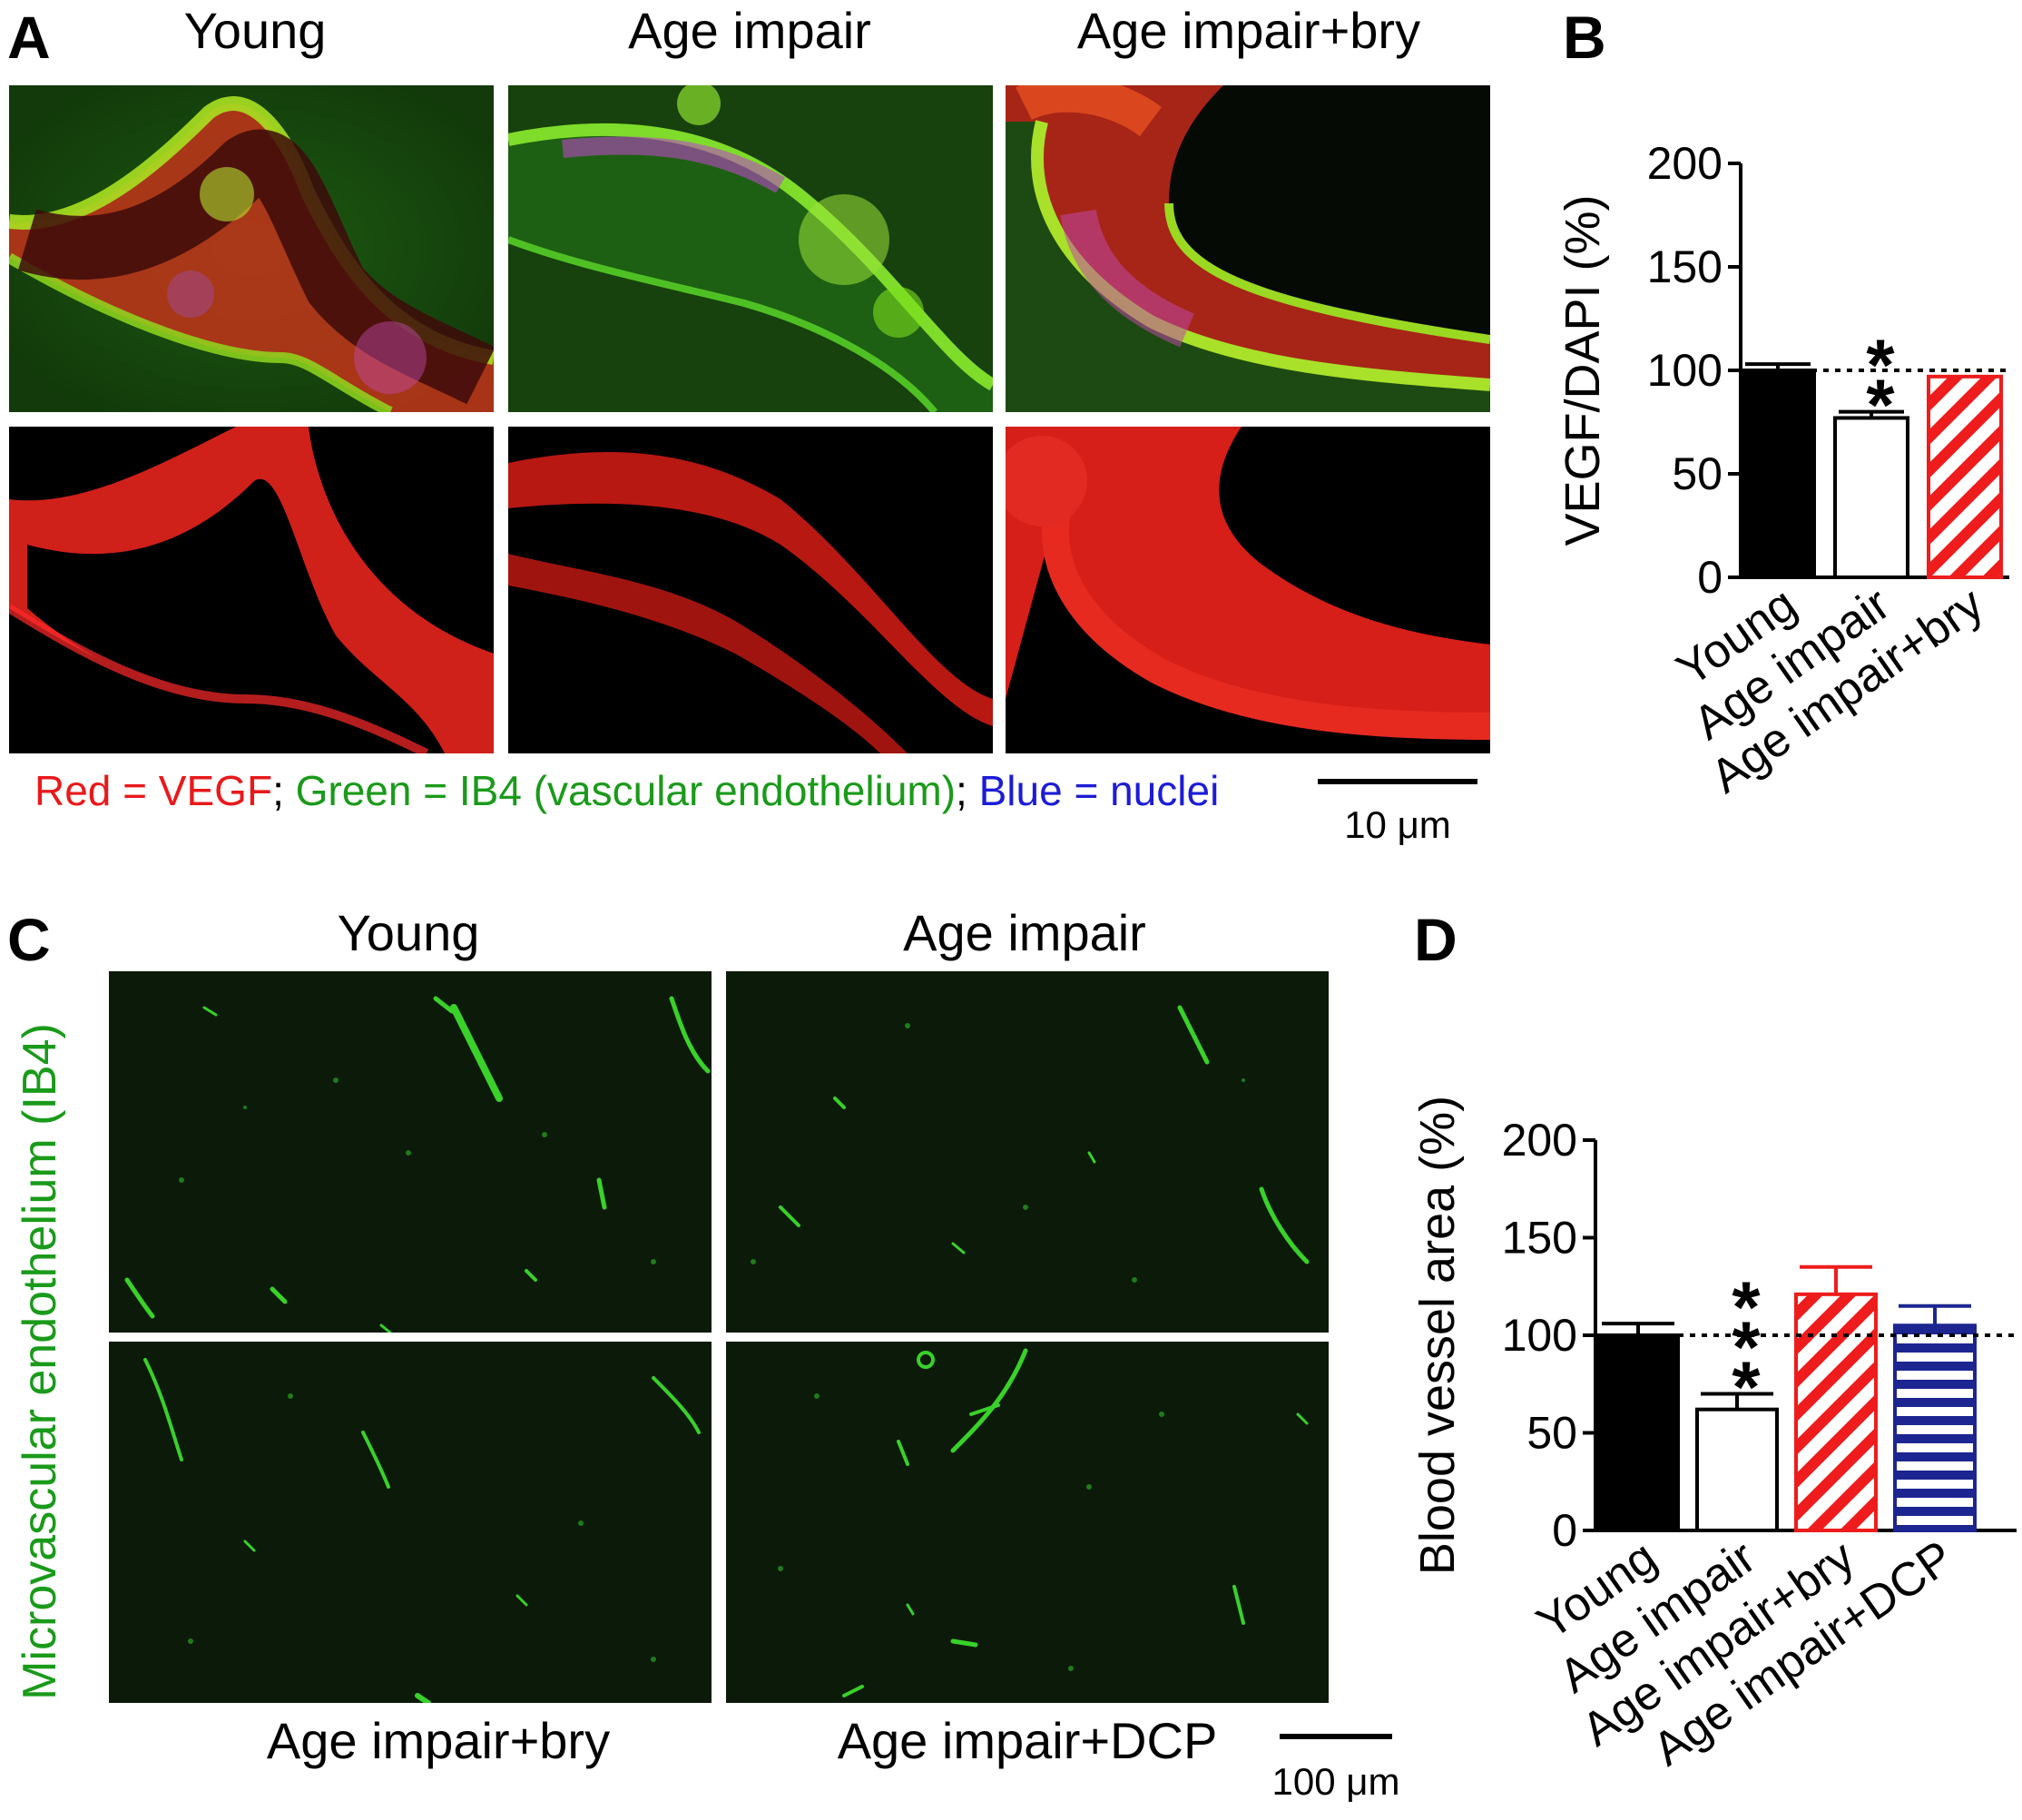 The image size is (2022, 1820). I want to click on chart-b-y-axis-label: VEGF/DAPI (%), so click(1583, 370).